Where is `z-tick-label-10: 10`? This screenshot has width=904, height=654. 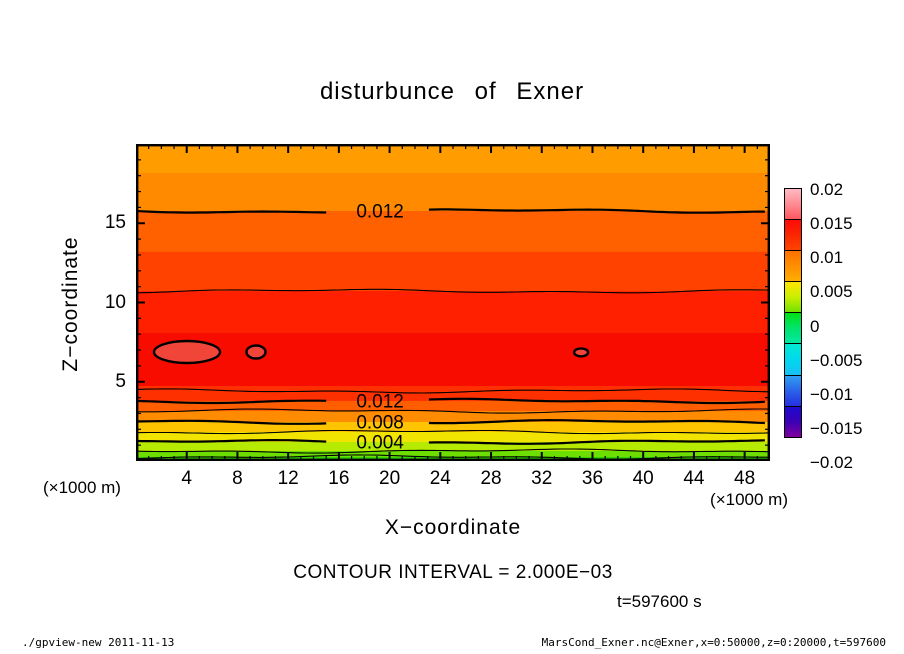 z-tick-label-10: 10 is located at coordinates (115, 302).